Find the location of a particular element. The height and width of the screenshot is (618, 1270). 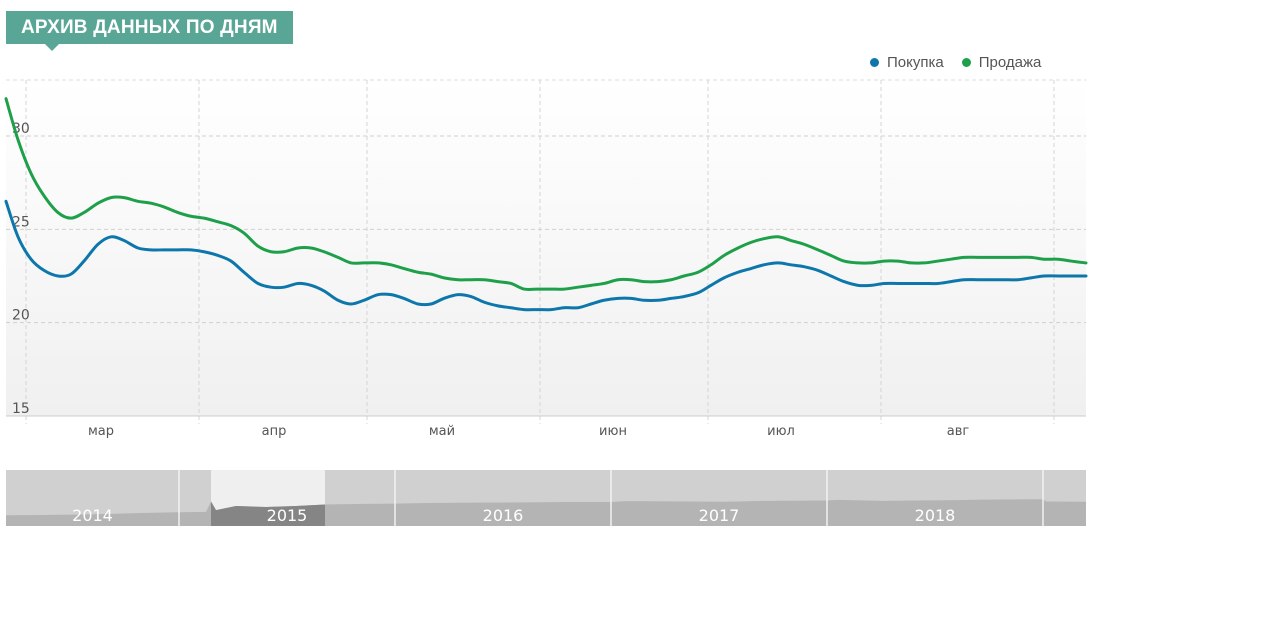

legend-item-buy: Покупка is located at coordinates (907, 62).